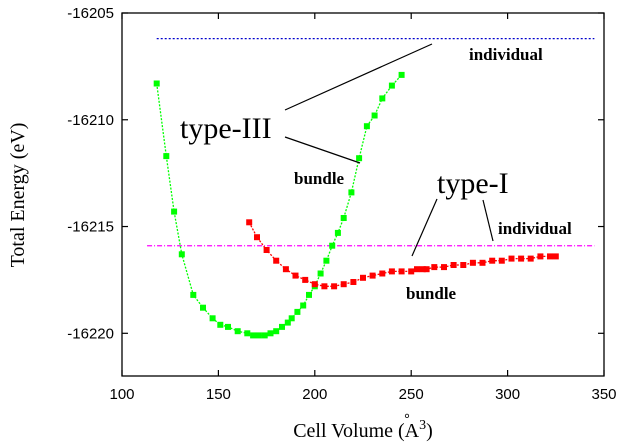 Image resolution: width=624 pixels, height=443 pixels. I want to click on leader-type3-individual, so click(358, 77).